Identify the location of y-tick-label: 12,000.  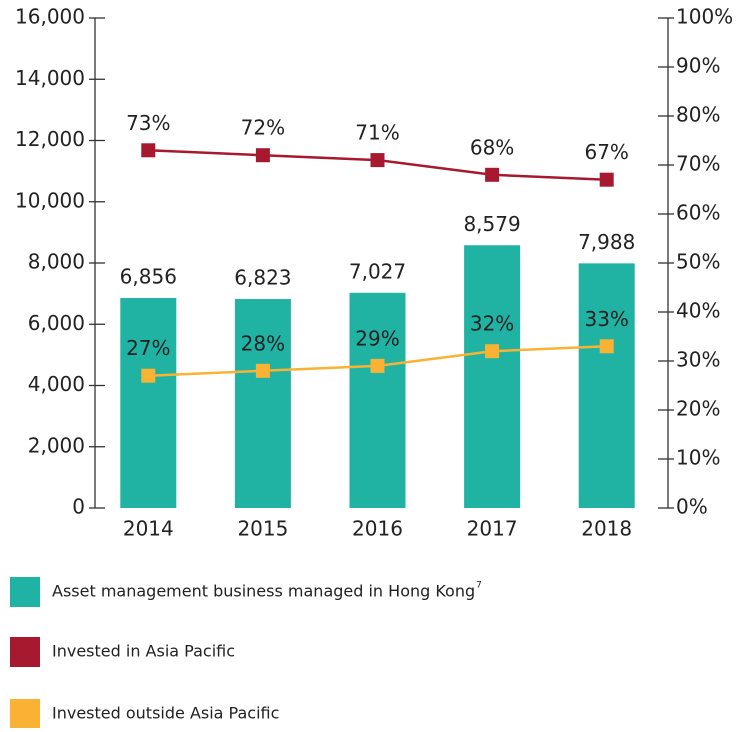
(50, 139).